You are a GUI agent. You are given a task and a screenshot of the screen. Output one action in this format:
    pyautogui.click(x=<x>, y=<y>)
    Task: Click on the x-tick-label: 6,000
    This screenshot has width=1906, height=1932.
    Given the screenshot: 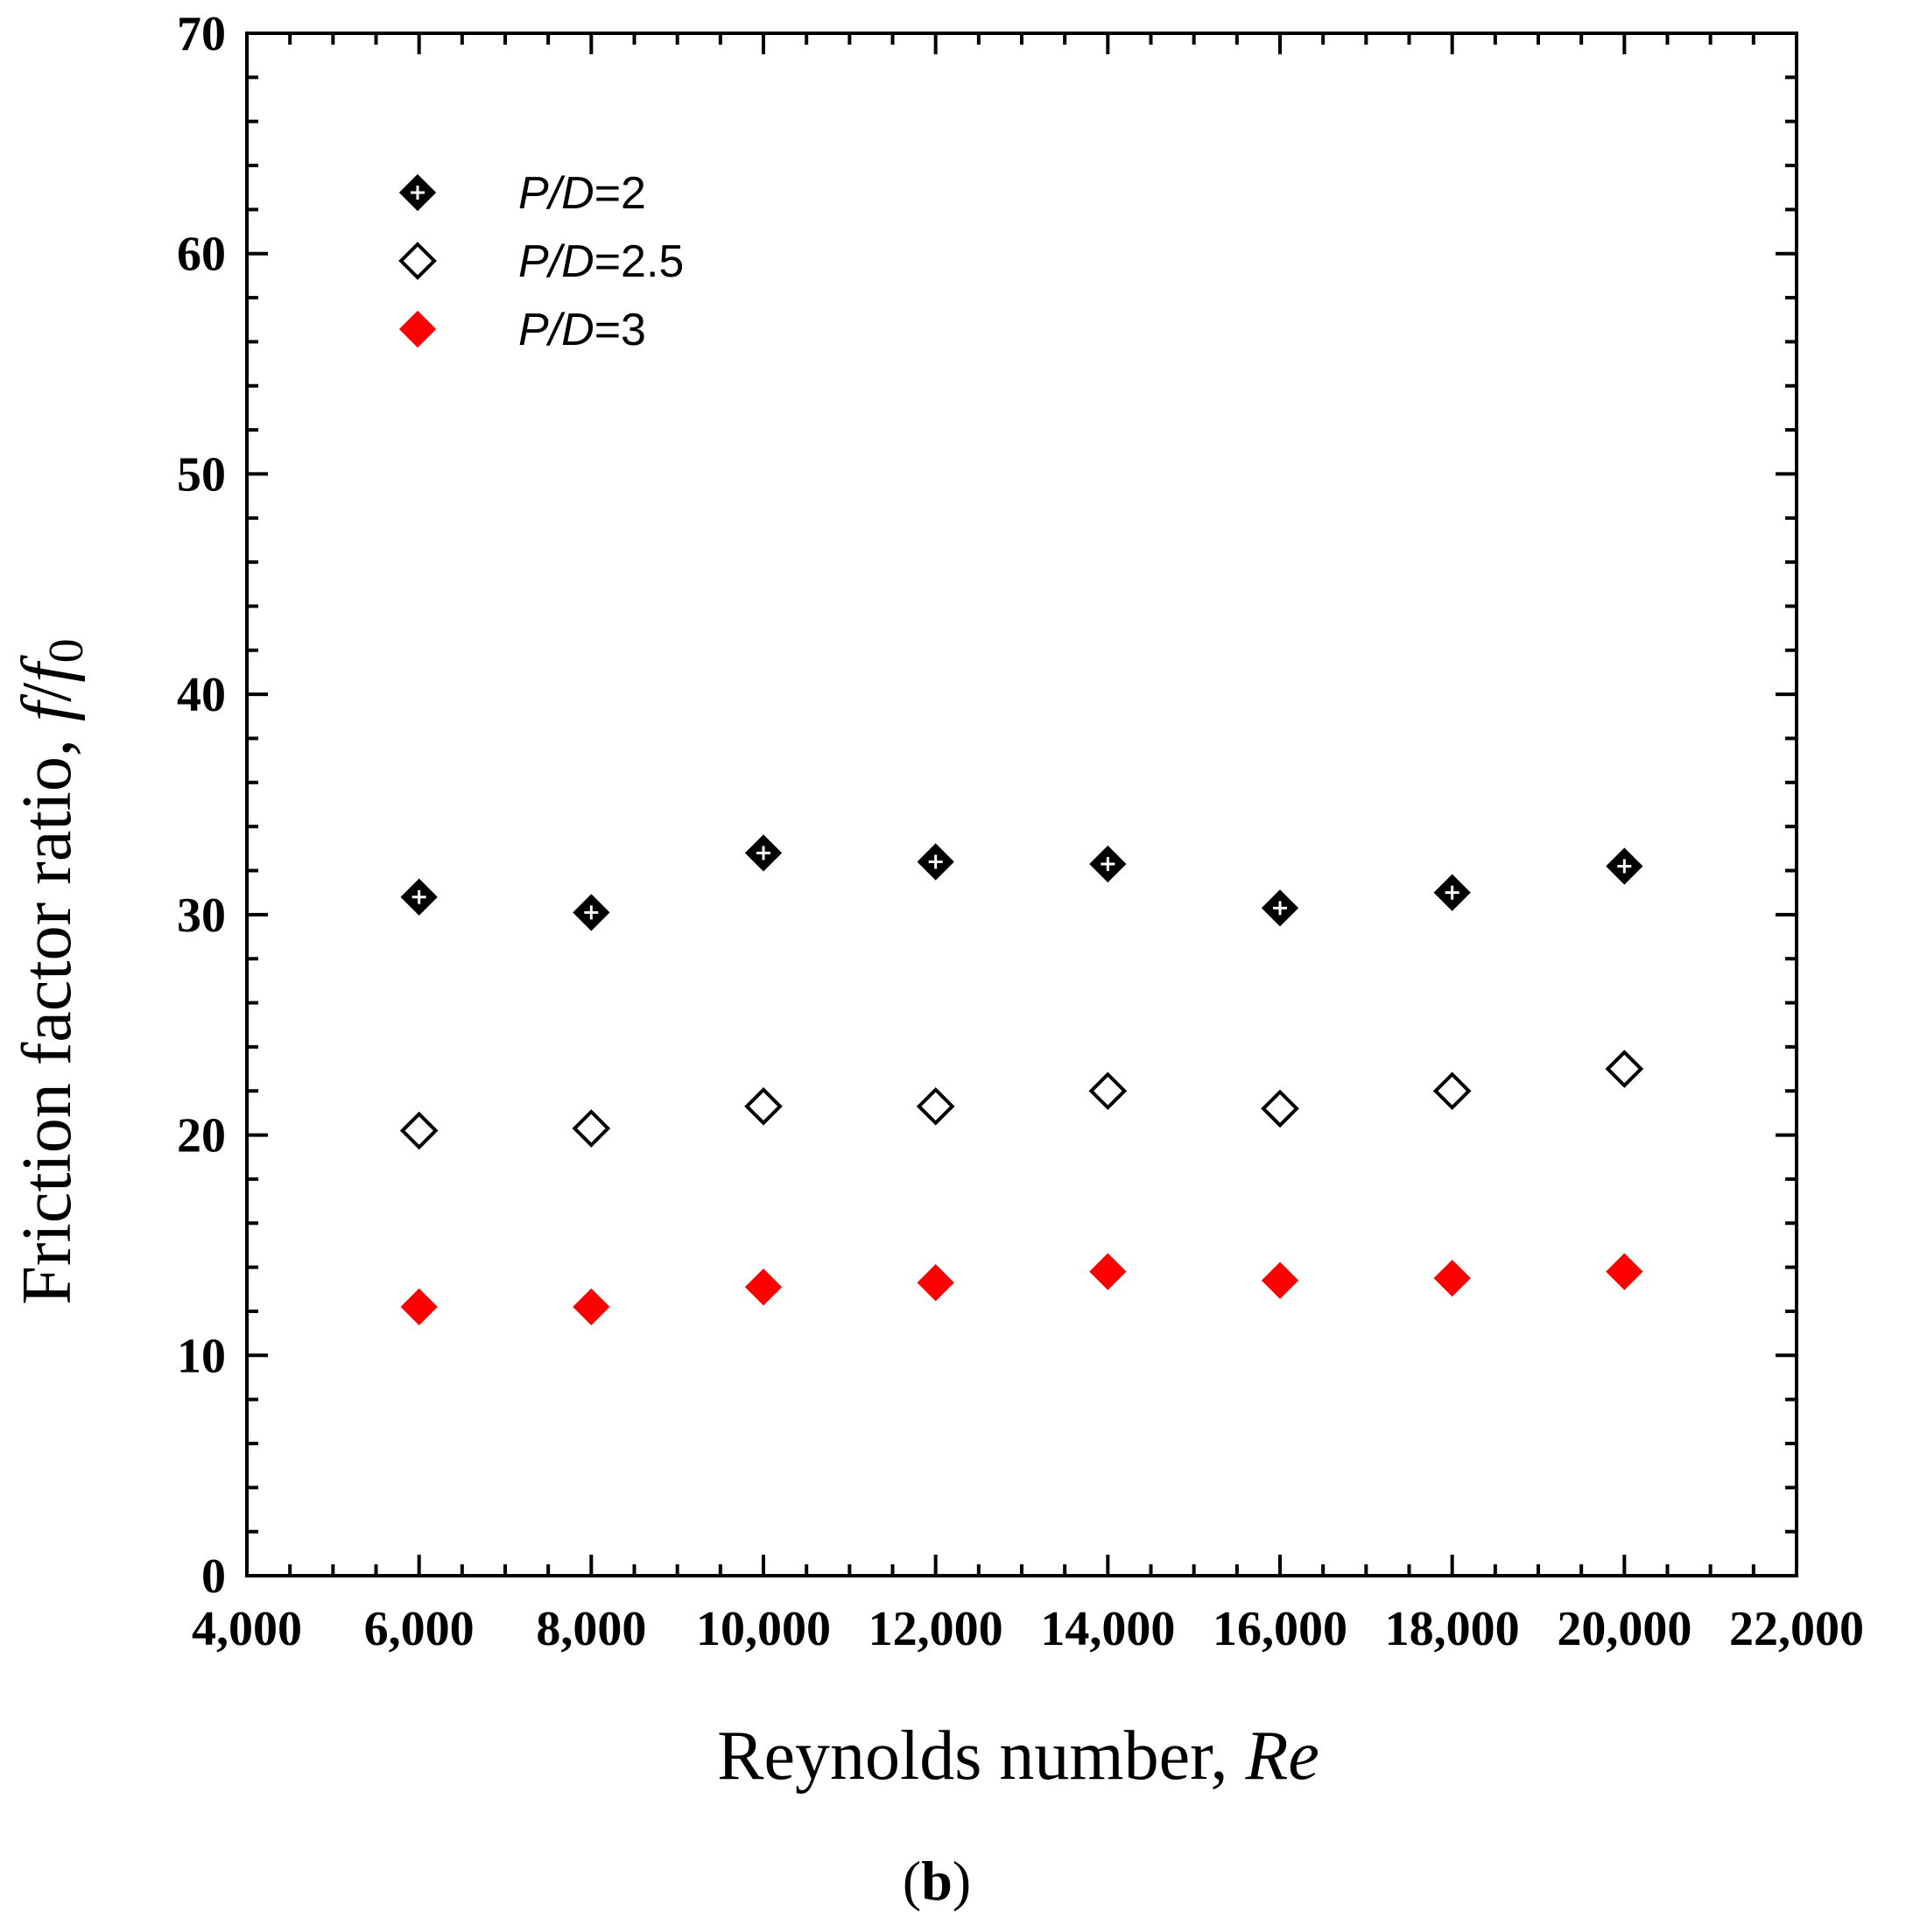 What is the action you would take?
    pyautogui.click(x=419, y=1629)
    